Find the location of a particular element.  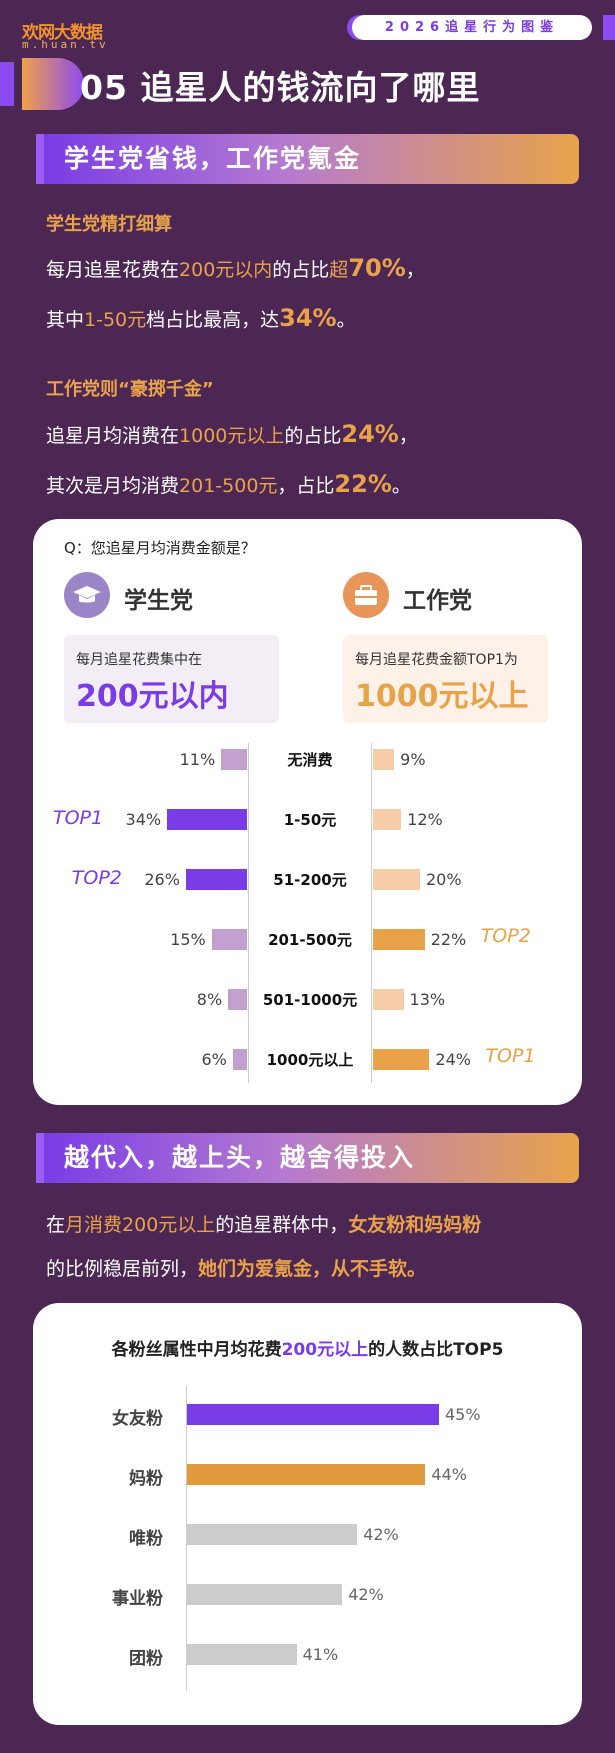

section-title: 追星人的钱流向了哪里 is located at coordinates (310, 87).